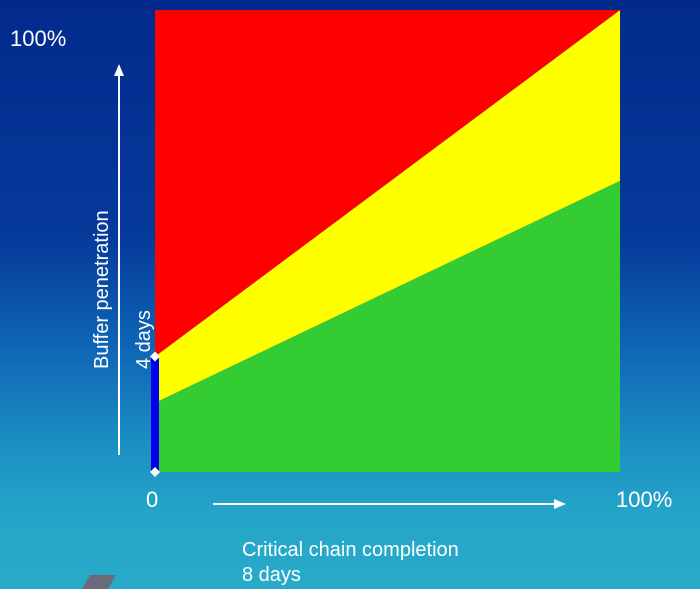 The image size is (700, 589). Describe the element at coordinates (102, 289) in the screenshot. I see `y-axis-title: Buffer penetration` at that location.